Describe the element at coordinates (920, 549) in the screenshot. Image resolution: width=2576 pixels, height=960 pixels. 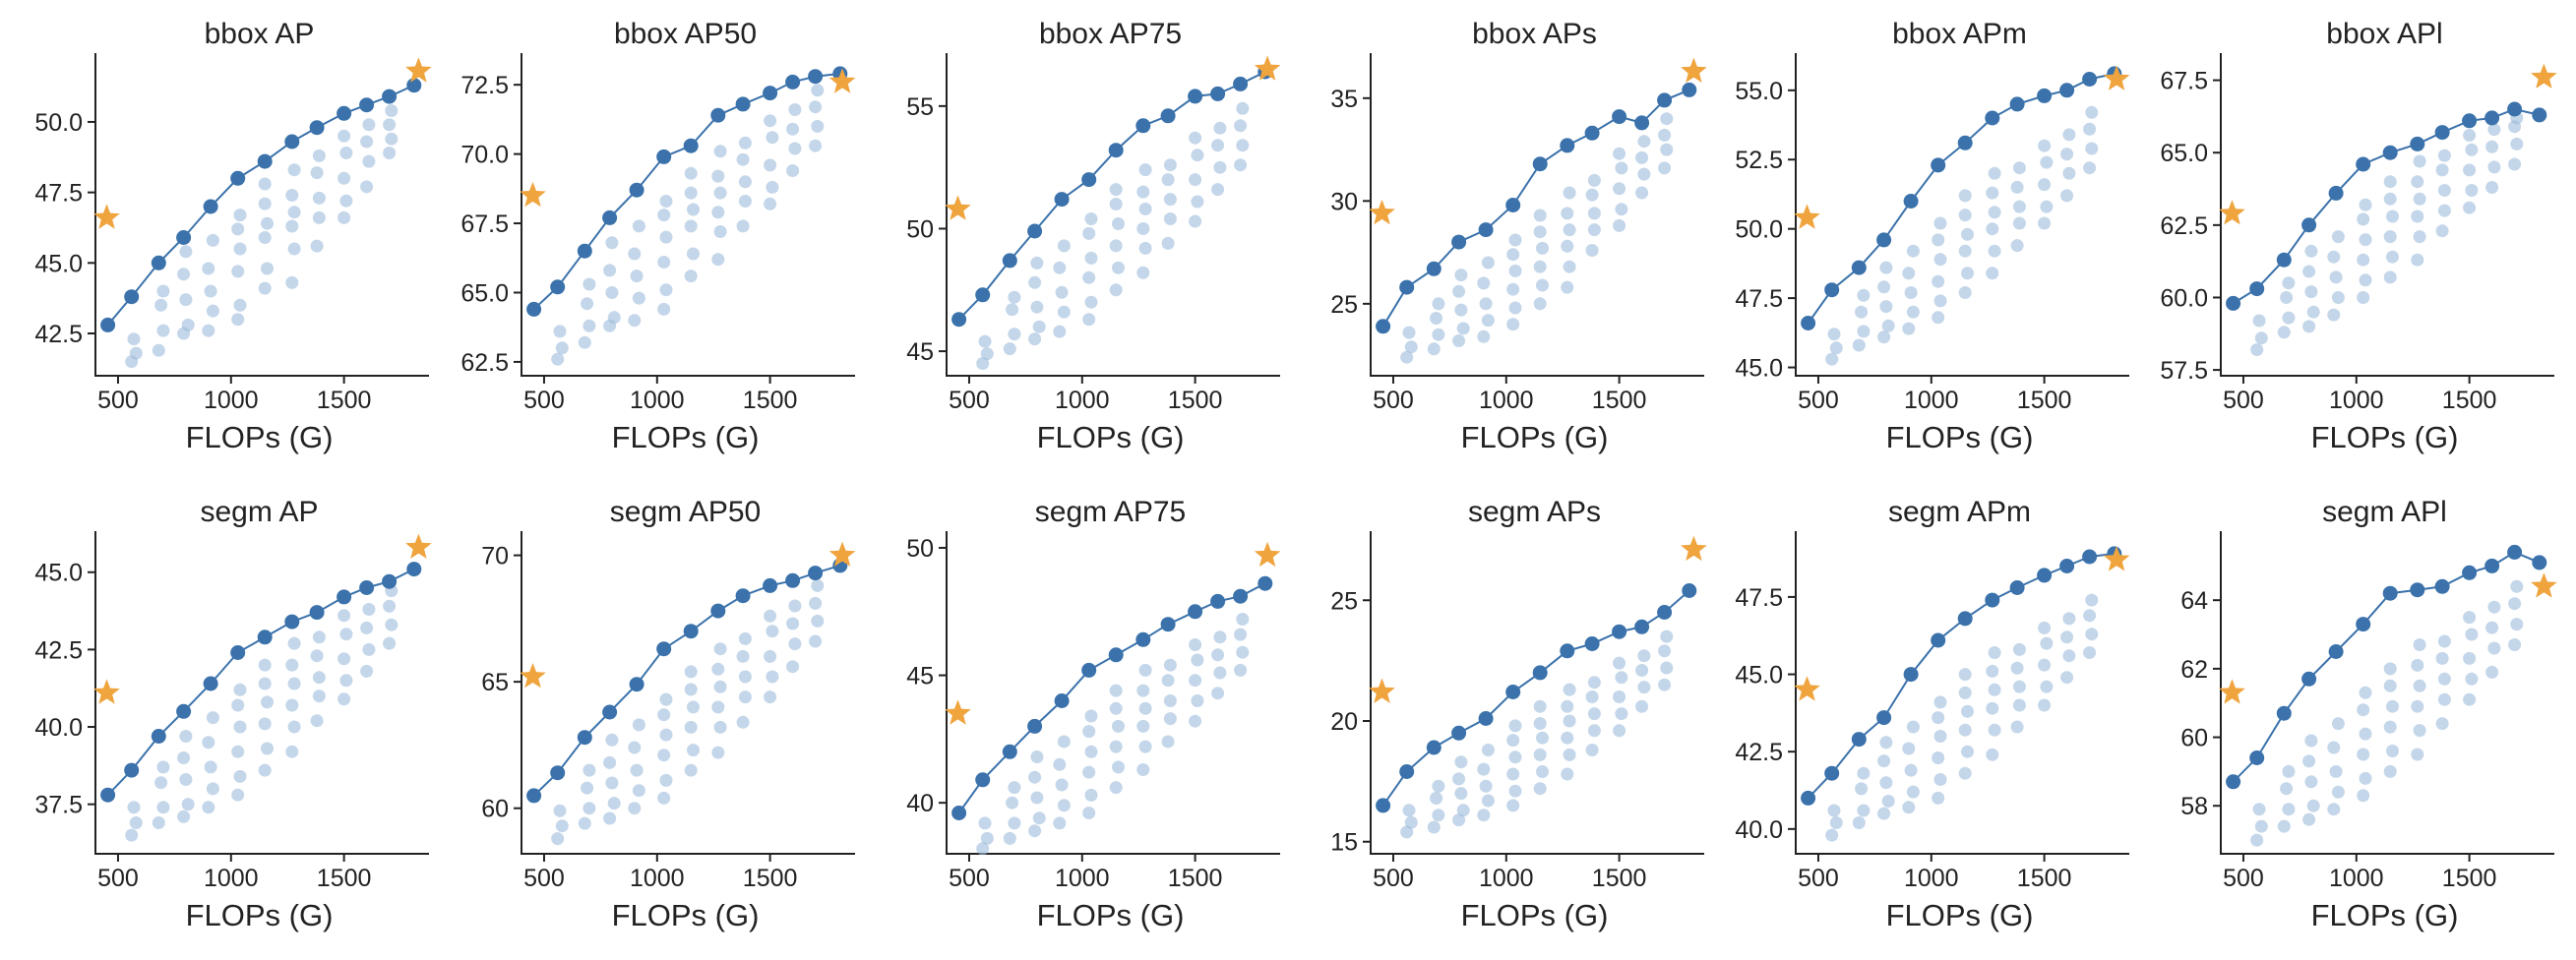
I see `y-tick-label: 50` at that location.